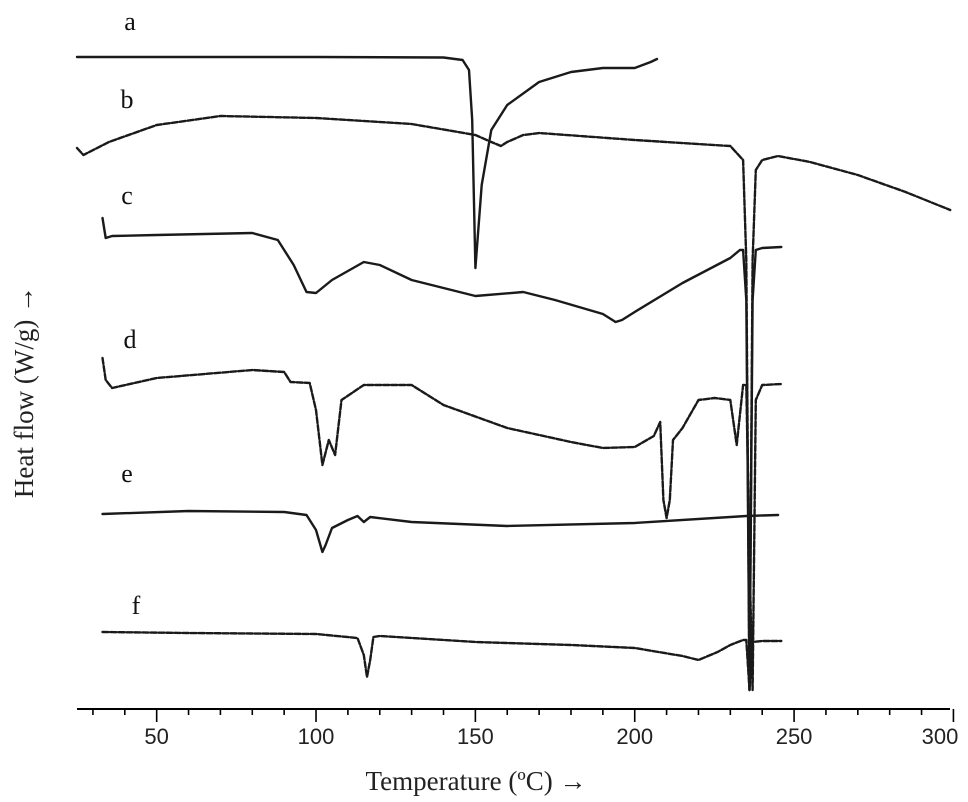 This screenshot has width=968, height=802. What do you see at coordinates (156, 736) in the screenshot?
I see `x-tick-label: 50` at bounding box center [156, 736].